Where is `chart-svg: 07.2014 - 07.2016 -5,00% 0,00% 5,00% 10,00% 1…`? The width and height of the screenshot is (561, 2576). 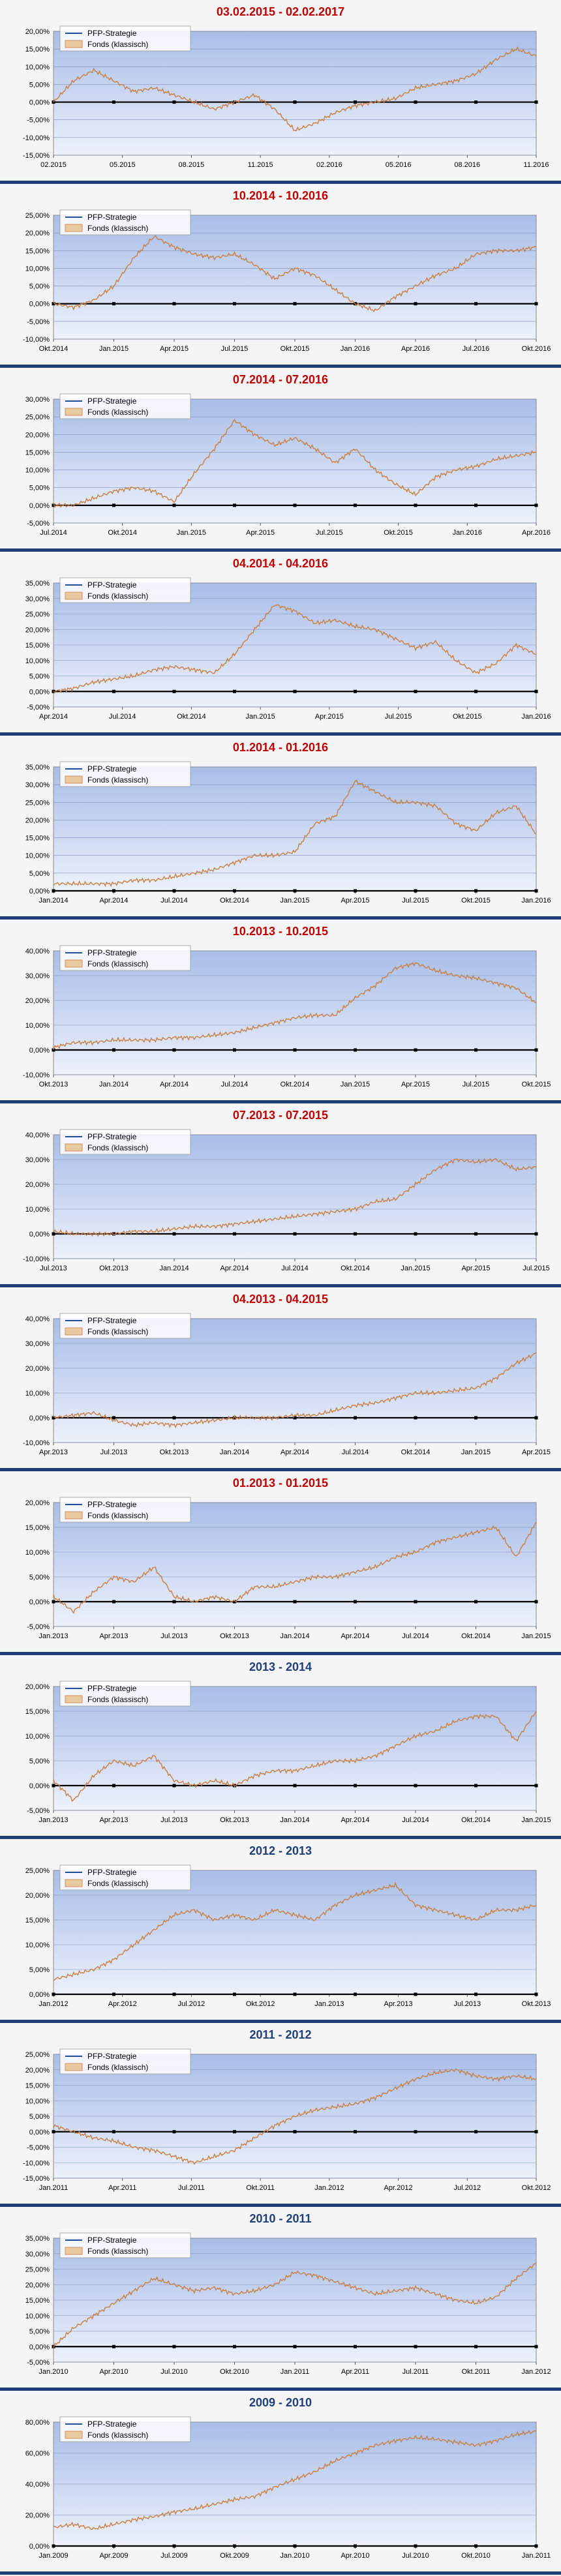 chart-svg: 07.2014 - 07.2016 -5,00% 0,00% 5,00% 10,00% 1… is located at coordinates (288, 455).